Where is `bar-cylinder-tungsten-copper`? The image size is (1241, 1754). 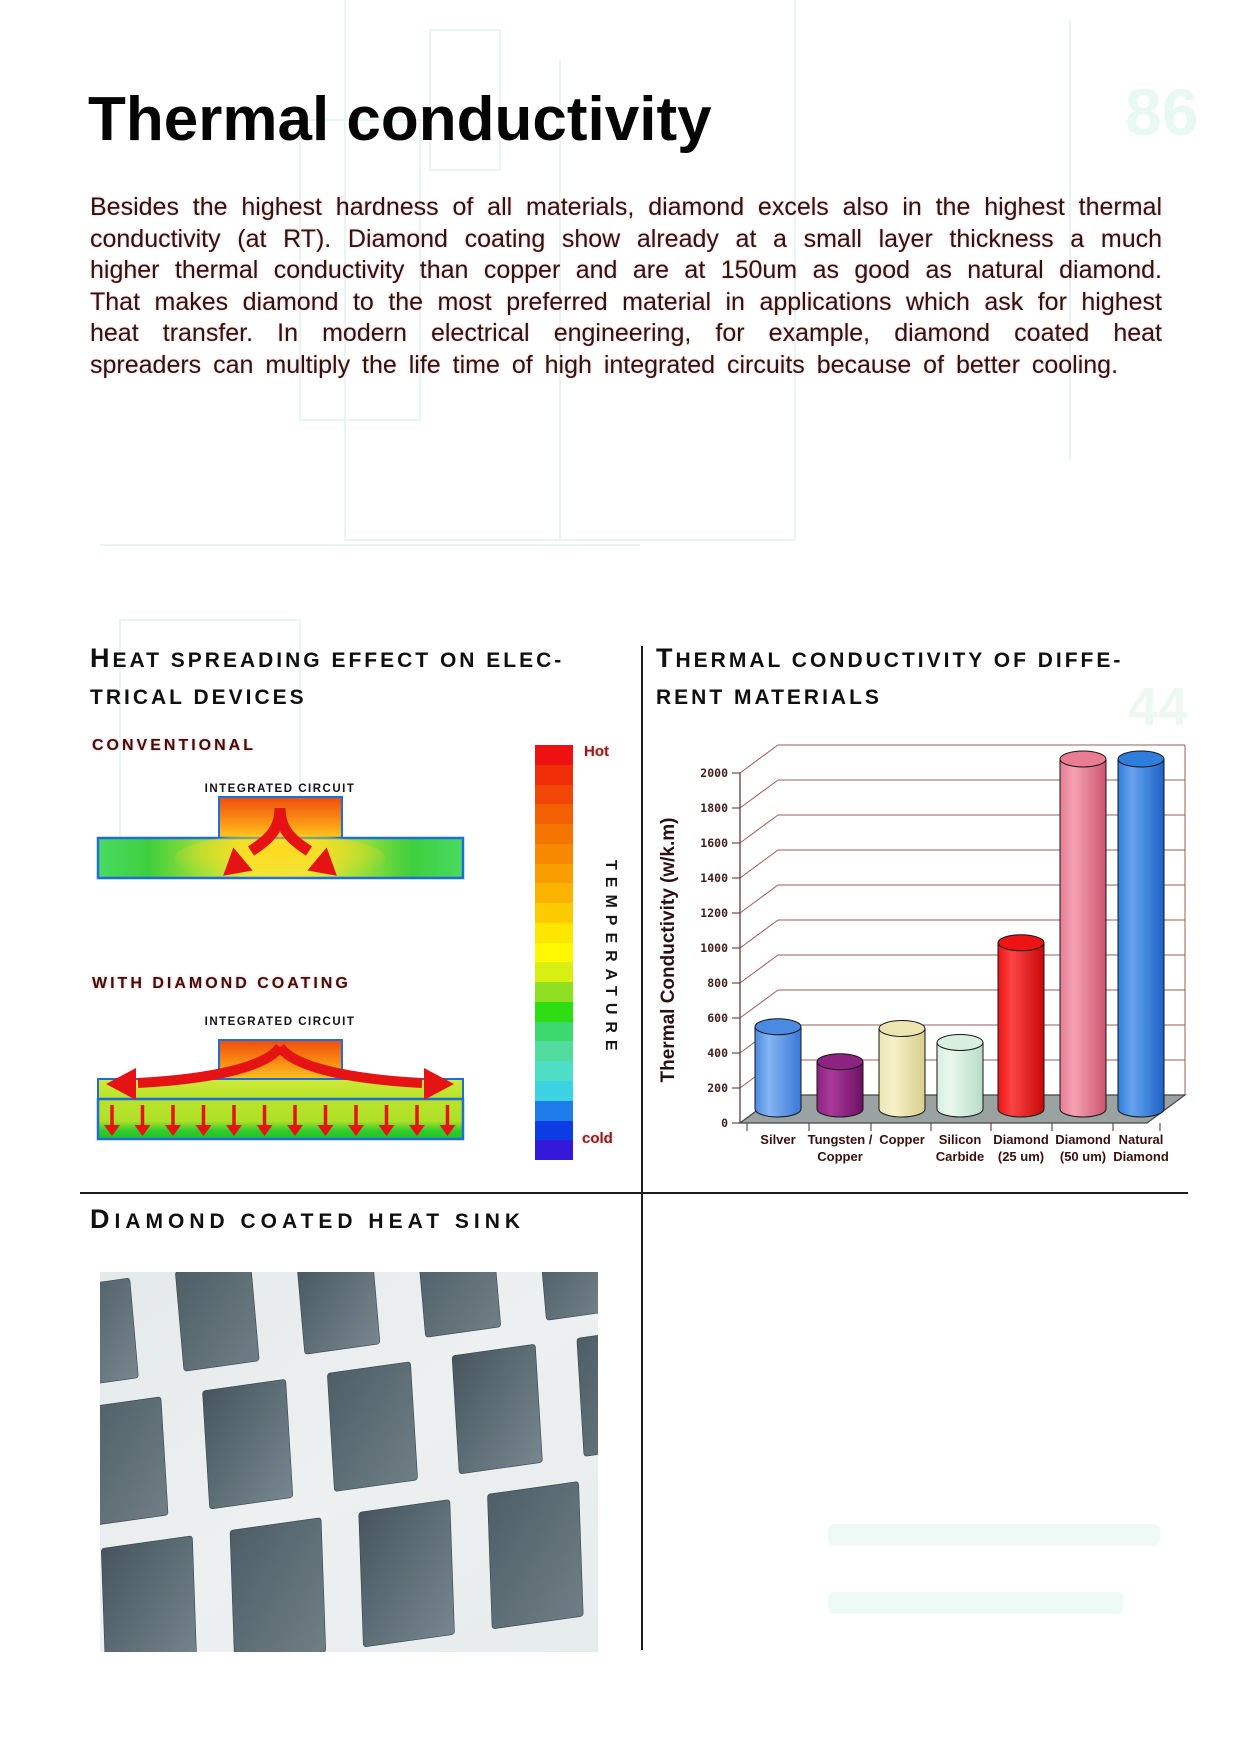 bar-cylinder-tungsten-copper is located at coordinates (840, 1089).